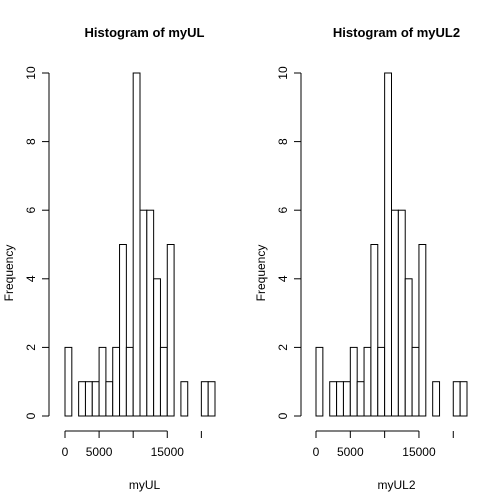 The image size is (504, 504). What do you see at coordinates (396, 485) in the screenshot?
I see `x-axis-label: myUL2` at bounding box center [396, 485].